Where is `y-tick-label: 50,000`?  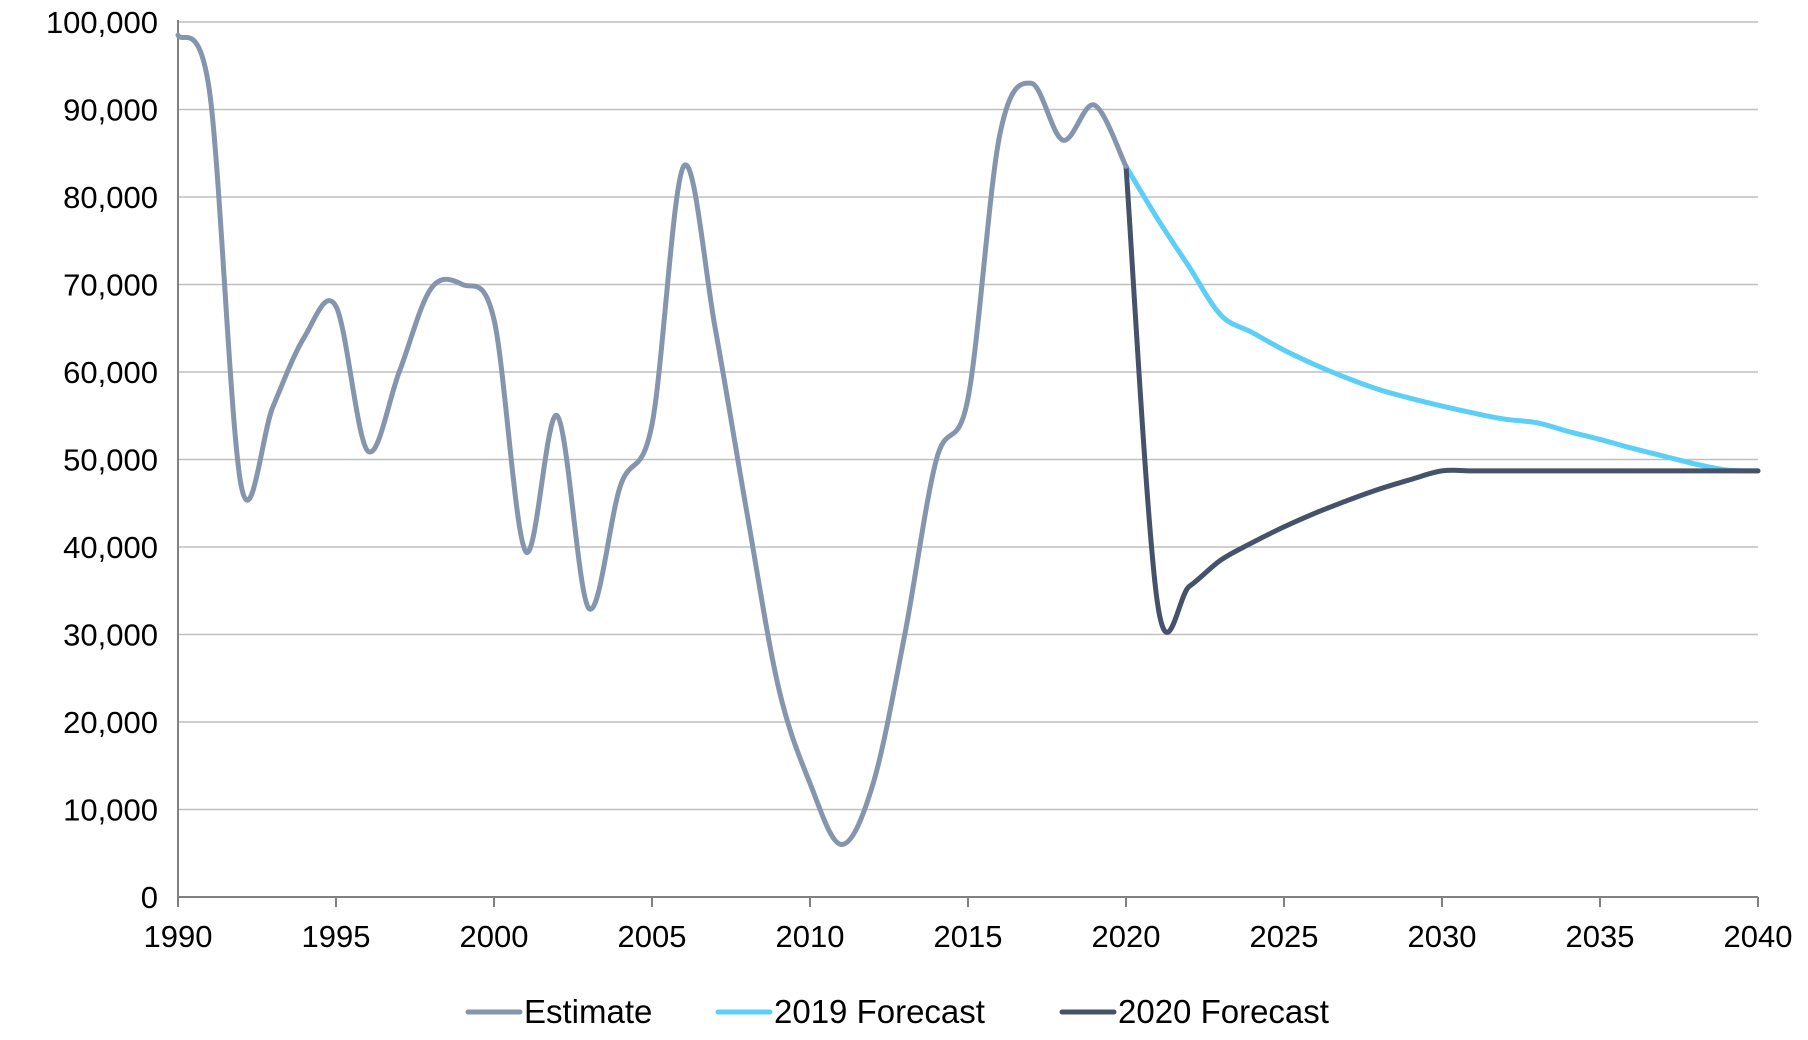 y-tick-label: 50,000 is located at coordinates (110, 460).